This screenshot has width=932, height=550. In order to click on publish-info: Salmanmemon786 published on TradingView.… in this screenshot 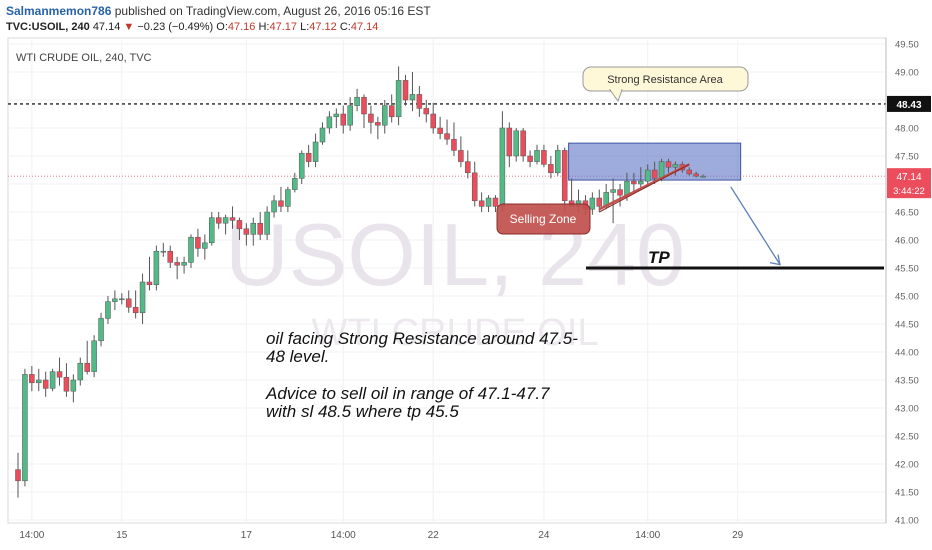, I will do `click(218, 11)`.